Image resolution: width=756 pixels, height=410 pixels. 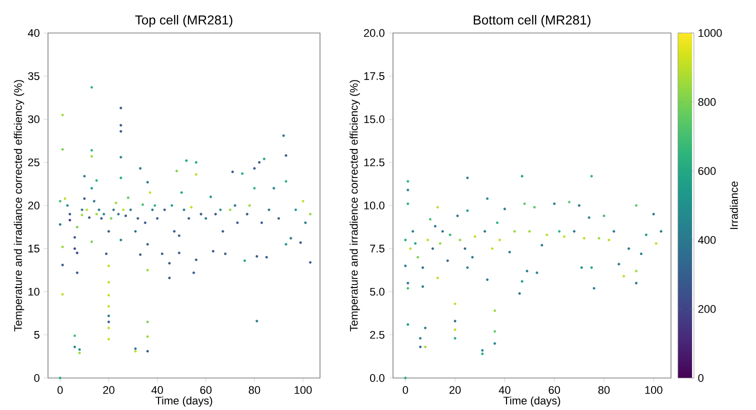 I want to click on y-tick-label: 0.0, so click(x=377, y=378).